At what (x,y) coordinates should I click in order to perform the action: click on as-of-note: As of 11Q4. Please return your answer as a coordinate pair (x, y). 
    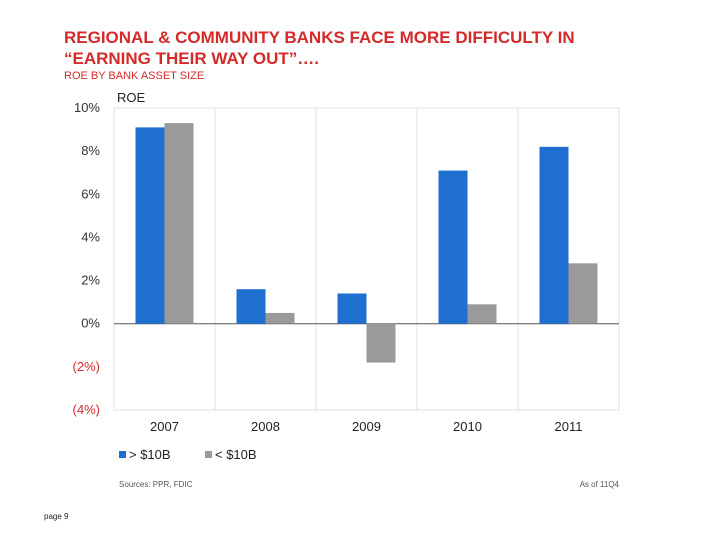
    Looking at the image, I should click on (600, 484).